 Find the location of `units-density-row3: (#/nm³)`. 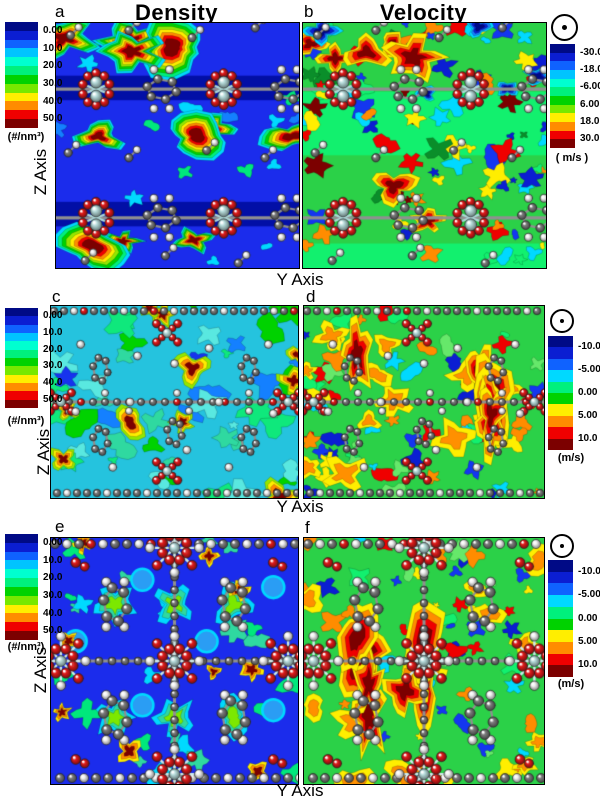

units-density-row3: (#/nm³) is located at coordinates (26, 647).